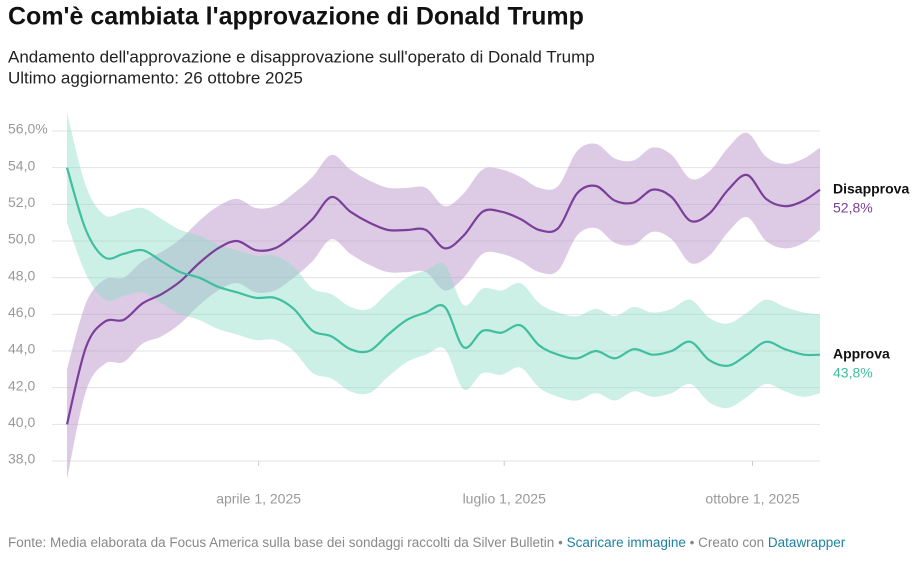 The height and width of the screenshot is (563, 916). What do you see at coordinates (727, 542) in the screenshot?
I see `credit: • Creato con` at bounding box center [727, 542].